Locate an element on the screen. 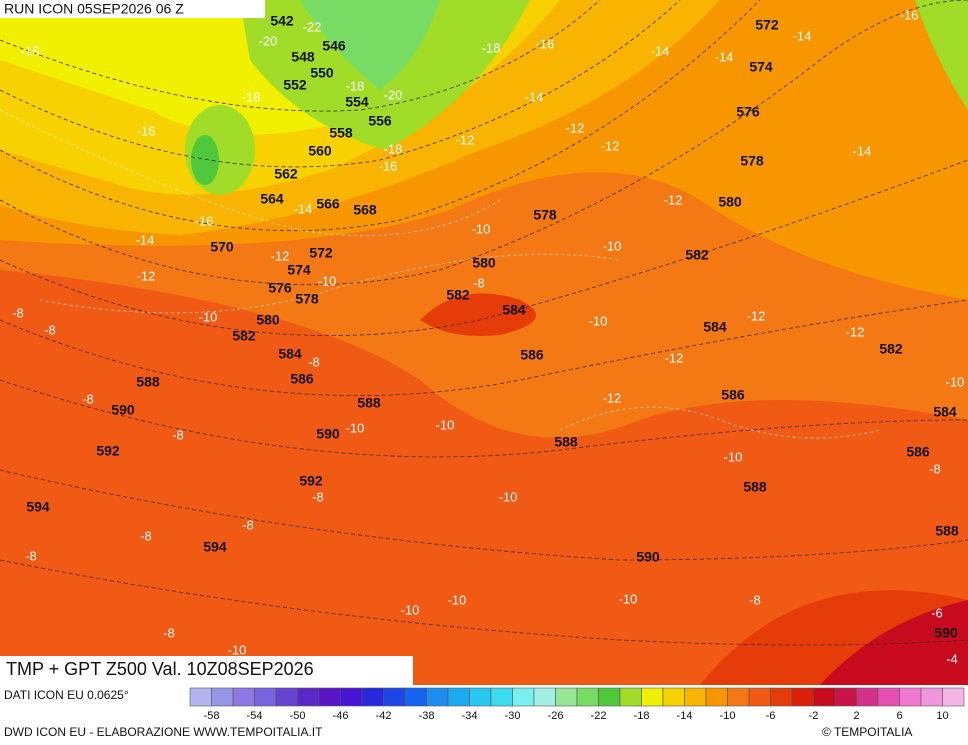 Image resolution: width=968 pixels, height=745 pixels. colorbar-tick-label: -38 is located at coordinates (427, 716).